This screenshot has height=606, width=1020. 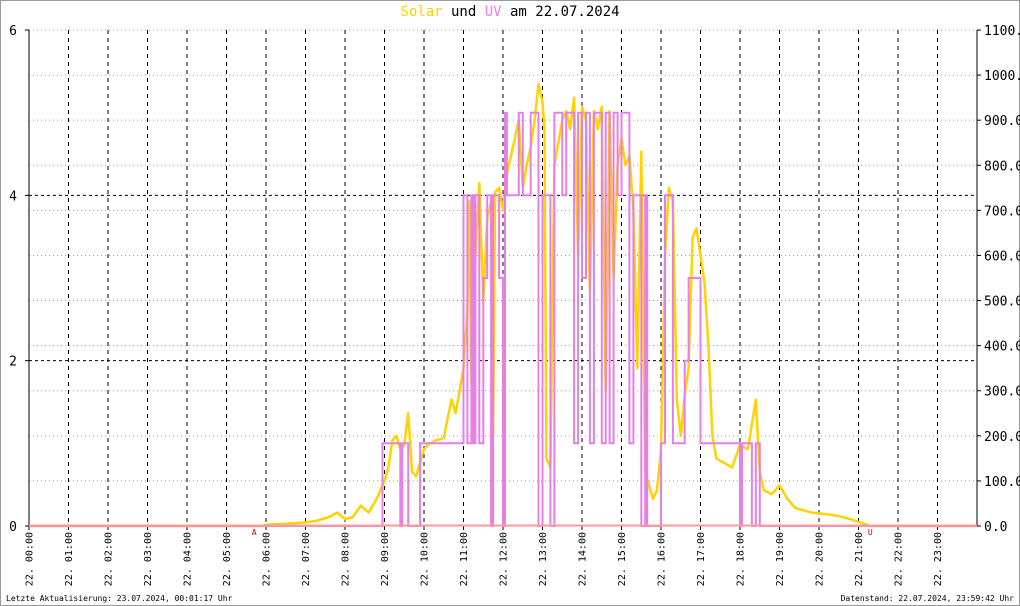 What do you see at coordinates (267, 559) in the screenshot?
I see `x-tick-label-6: 22. 06:00` at bounding box center [267, 559].